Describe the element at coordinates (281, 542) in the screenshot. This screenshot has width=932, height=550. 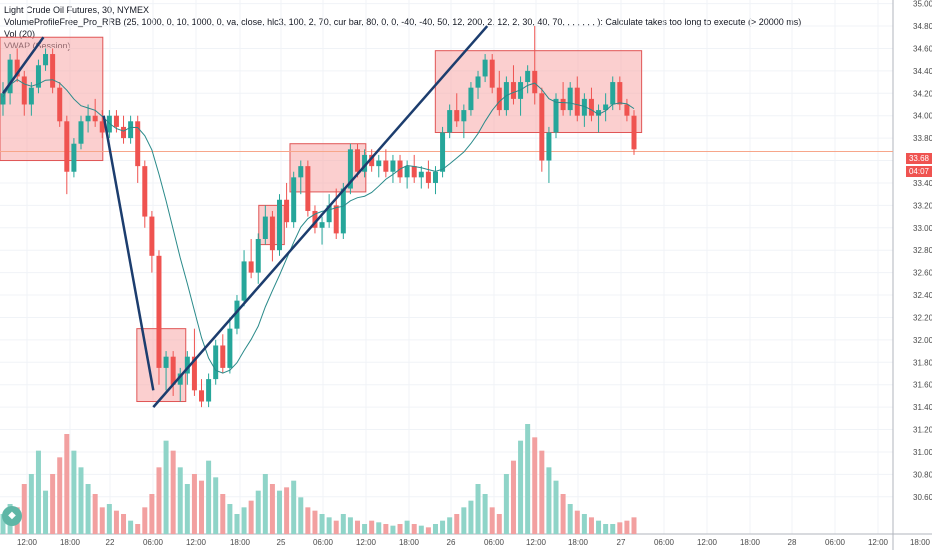
I see `x-tick-label: 25` at that location.